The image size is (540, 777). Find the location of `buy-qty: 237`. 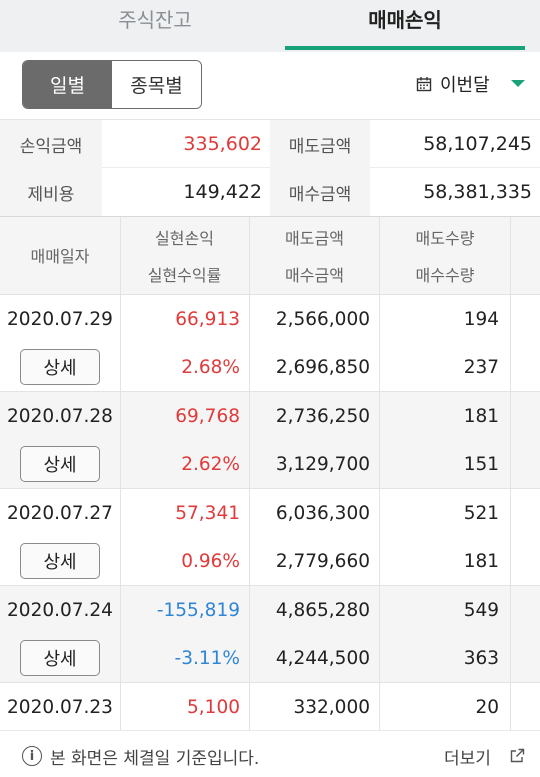

buy-qty: 237 is located at coordinates (481, 367).